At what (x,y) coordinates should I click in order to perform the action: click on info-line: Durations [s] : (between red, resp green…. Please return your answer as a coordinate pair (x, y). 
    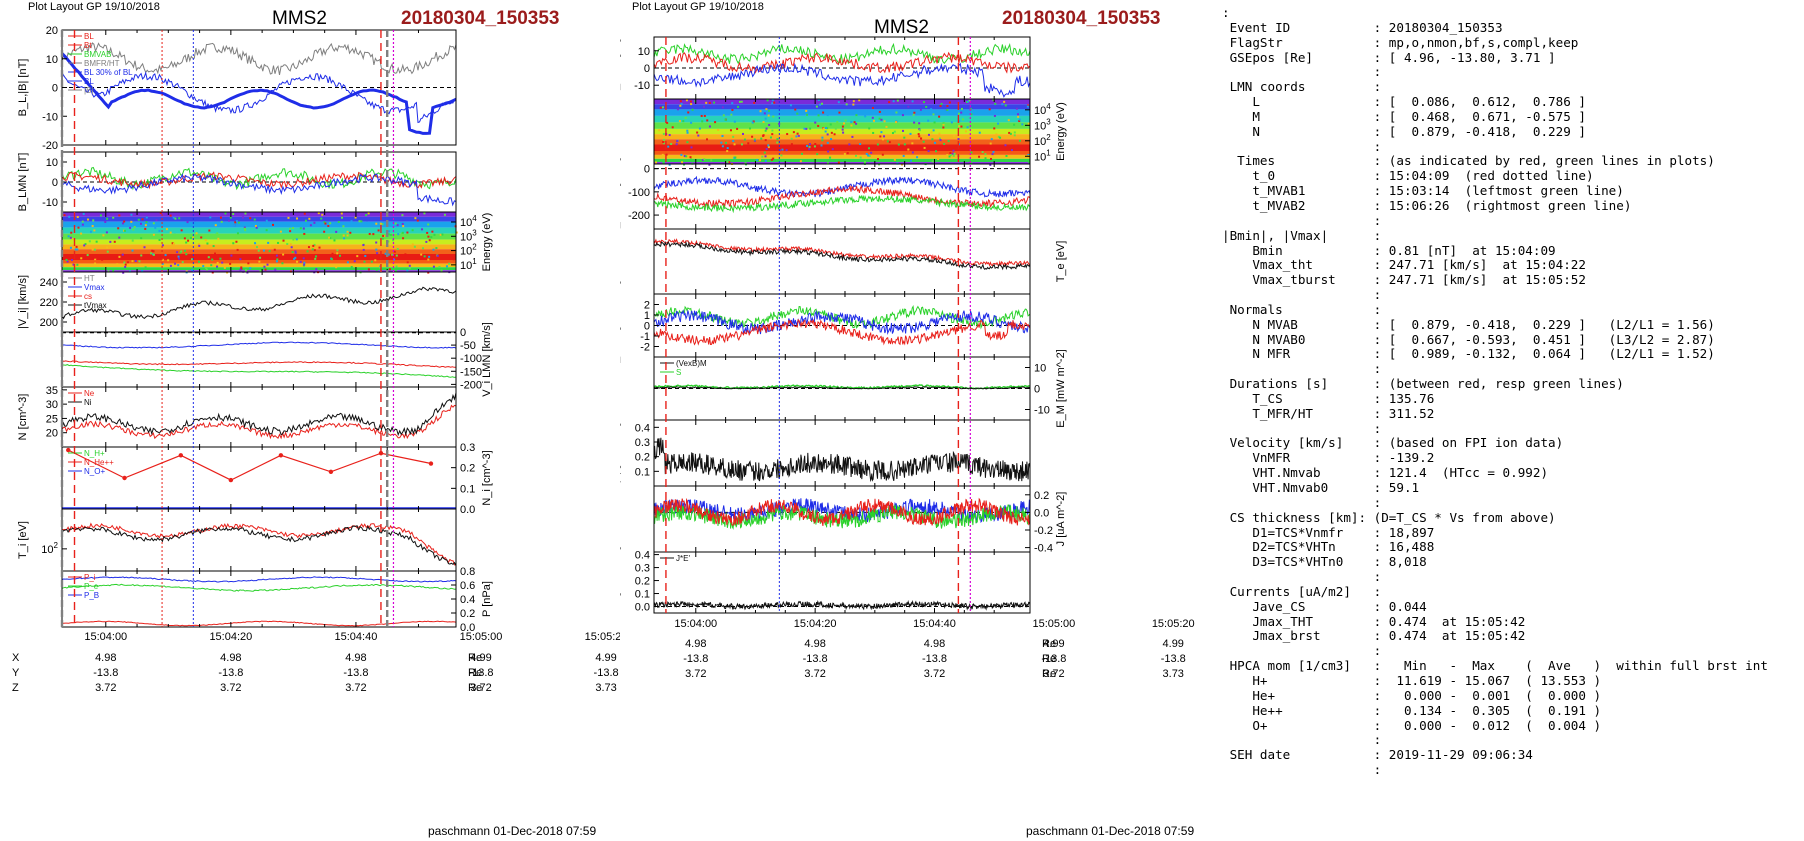
    Looking at the image, I should click on (1423, 384).